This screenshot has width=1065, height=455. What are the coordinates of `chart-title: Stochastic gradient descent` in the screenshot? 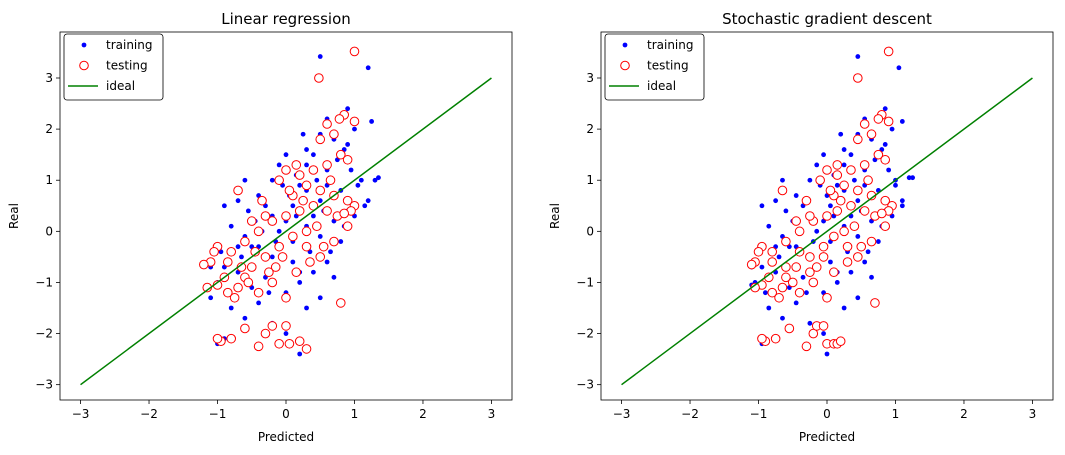 It's located at (827, 19).